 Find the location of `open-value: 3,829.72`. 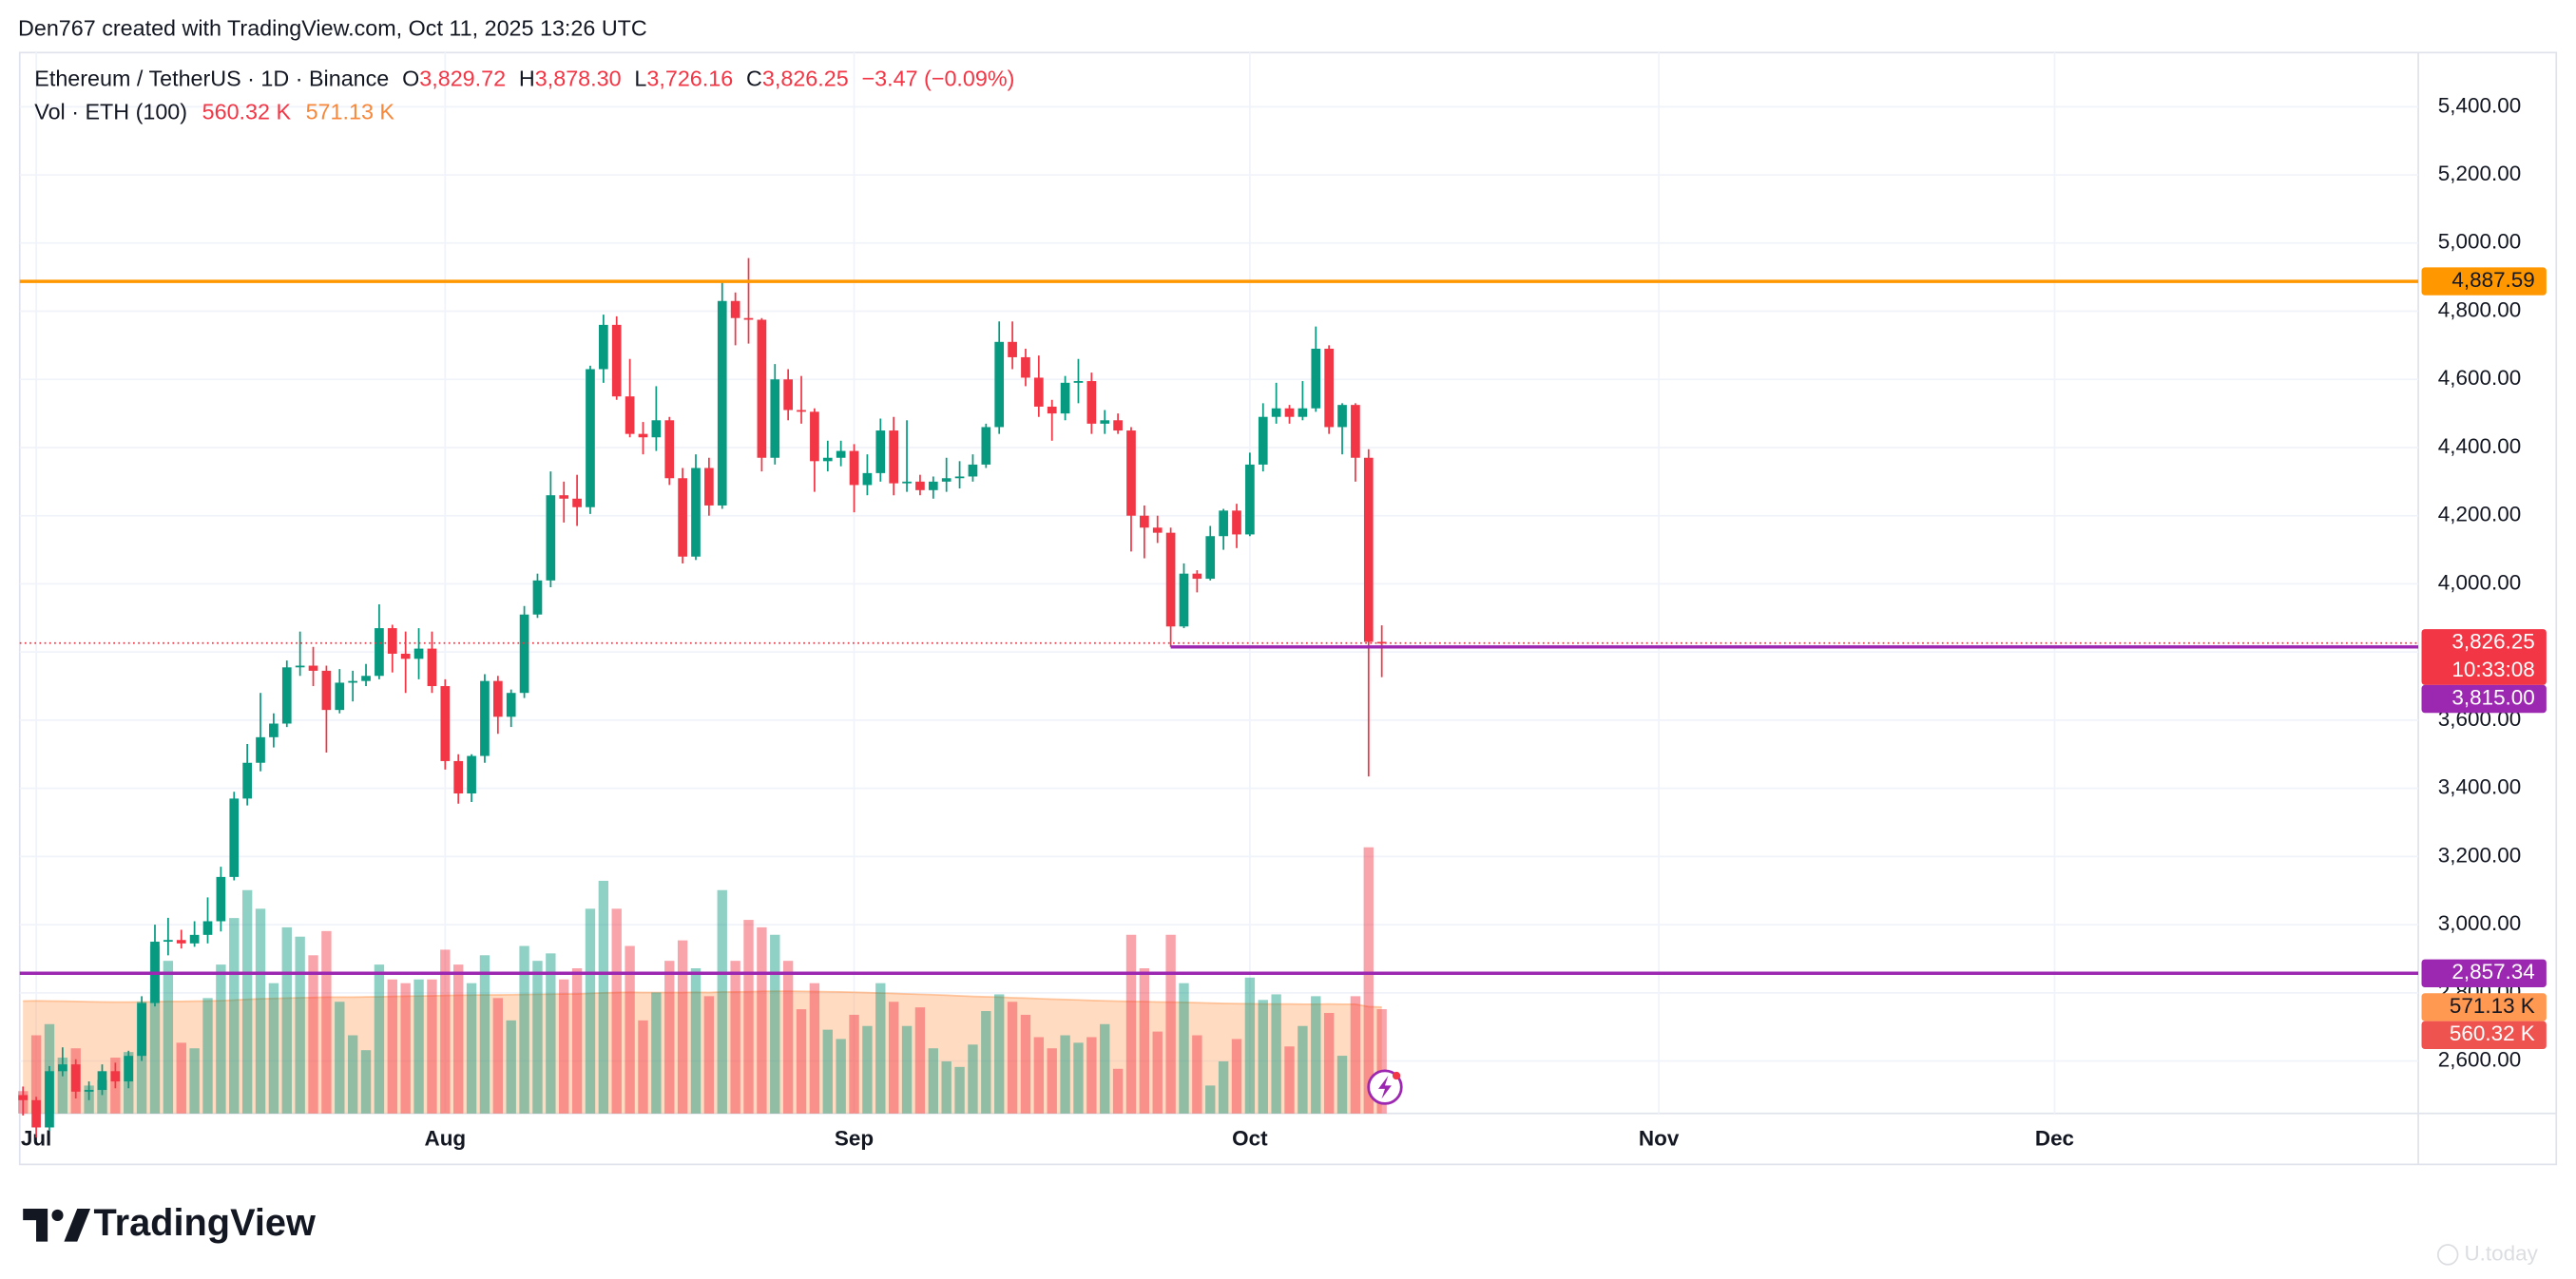

open-value: 3,829.72 is located at coordinates (463, 79).